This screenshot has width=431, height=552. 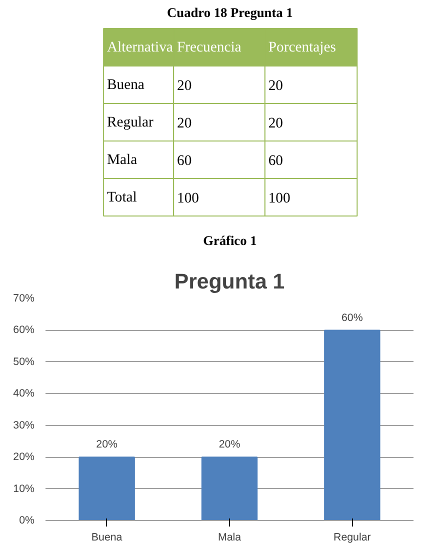 I want to click on x-tick-label: Mala, so click(x=230, y=538).